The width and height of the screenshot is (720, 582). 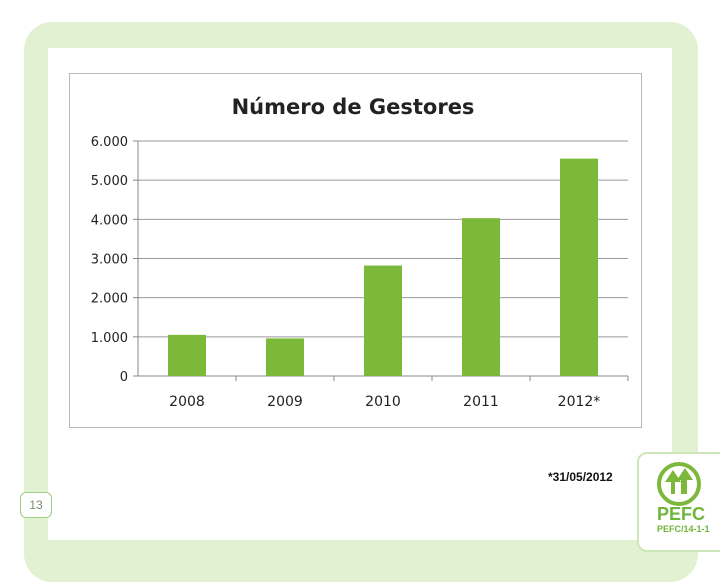 What do you see at coordinates (681, 514) in the screenshot?
I see `logo-brand: PEFC` at bounding box center [681, 514].